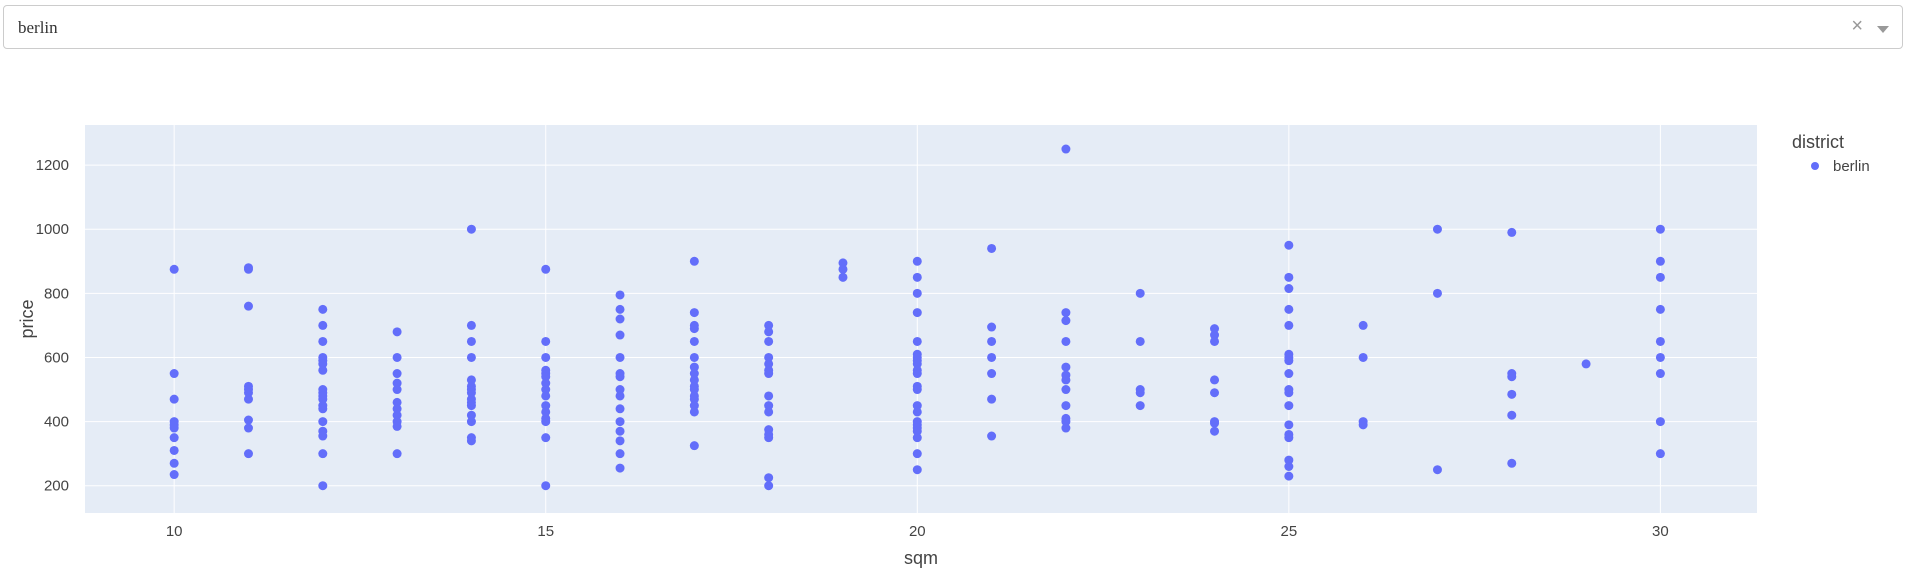 The width and height of the screenshot is (1909, 568). Describe the element at coordinates (1831, 153) in the screenshot. I see `legend: district berlin` at that location.